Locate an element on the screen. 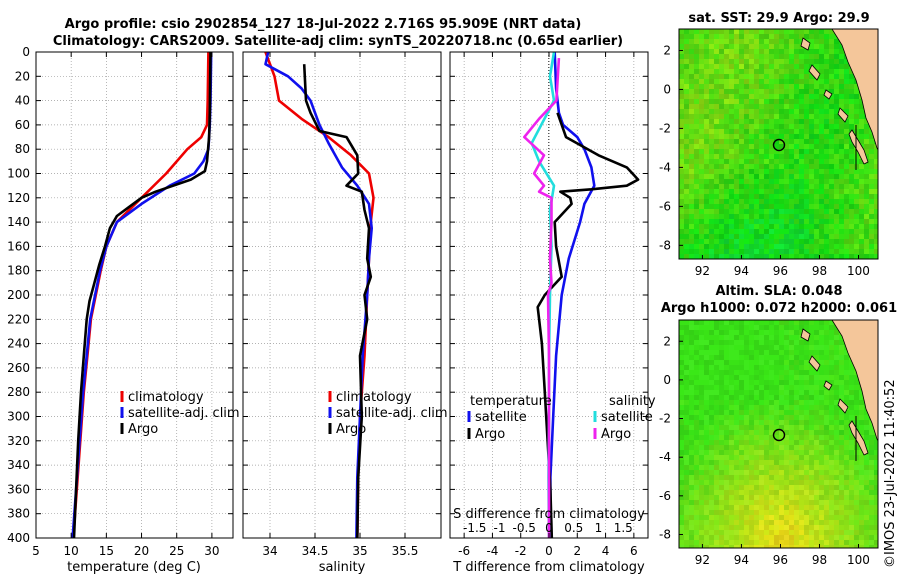  top-tick-label: -1 is located at coordinates (500, 528).